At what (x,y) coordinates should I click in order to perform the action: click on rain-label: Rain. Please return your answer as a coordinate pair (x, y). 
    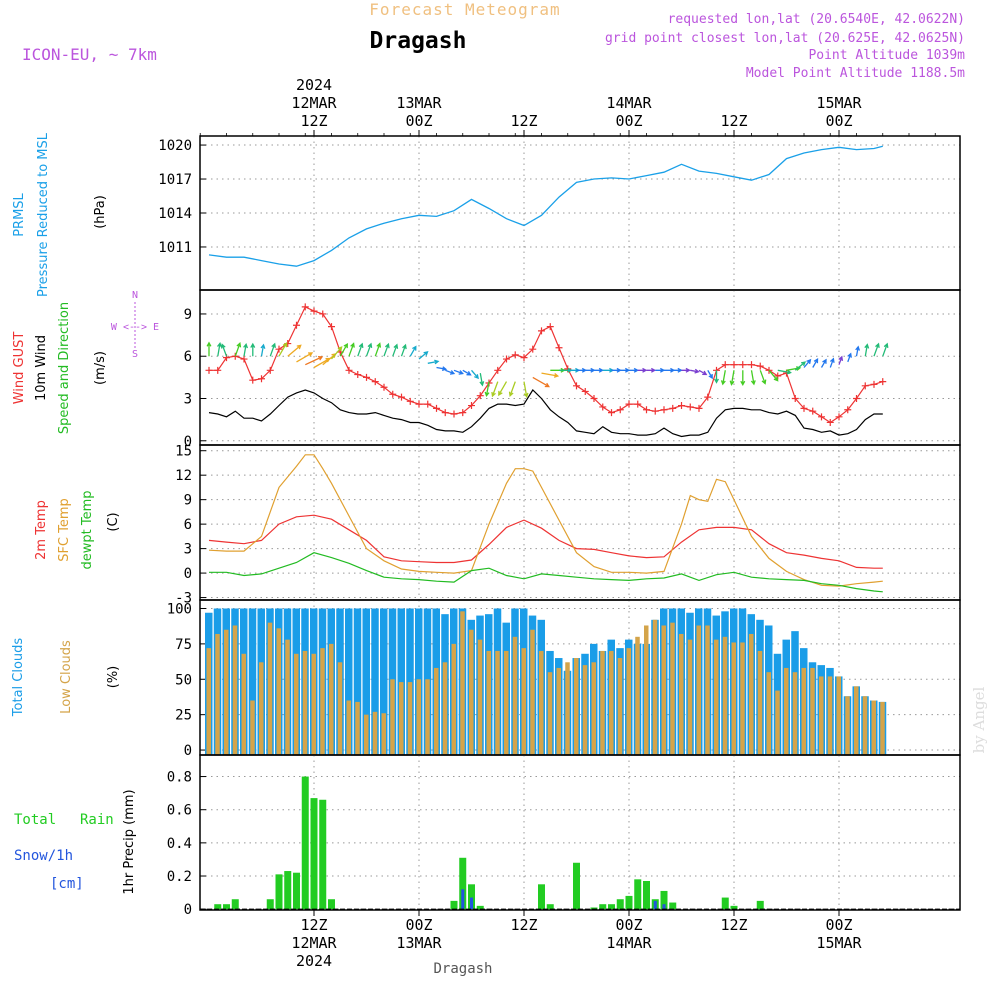
    Looking at the image, I should click on (97, 820).